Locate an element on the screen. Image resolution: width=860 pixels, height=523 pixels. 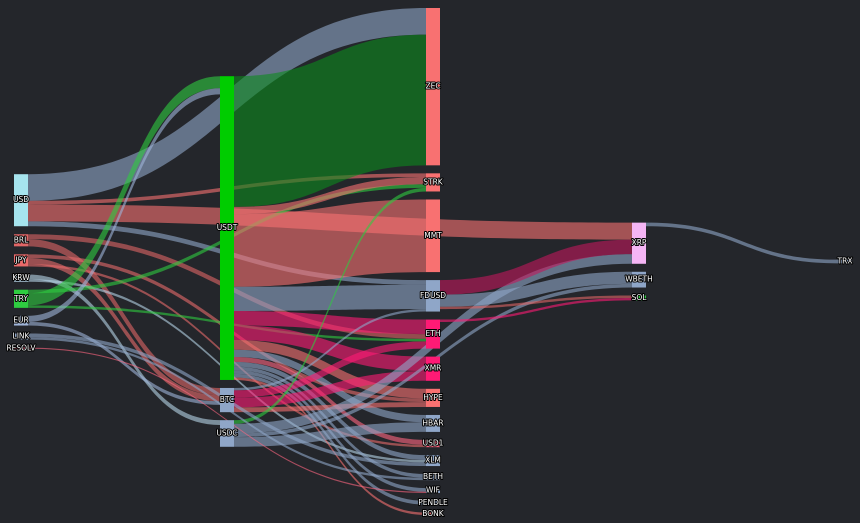
node-label: ETH is located at coordinates (433, 333).